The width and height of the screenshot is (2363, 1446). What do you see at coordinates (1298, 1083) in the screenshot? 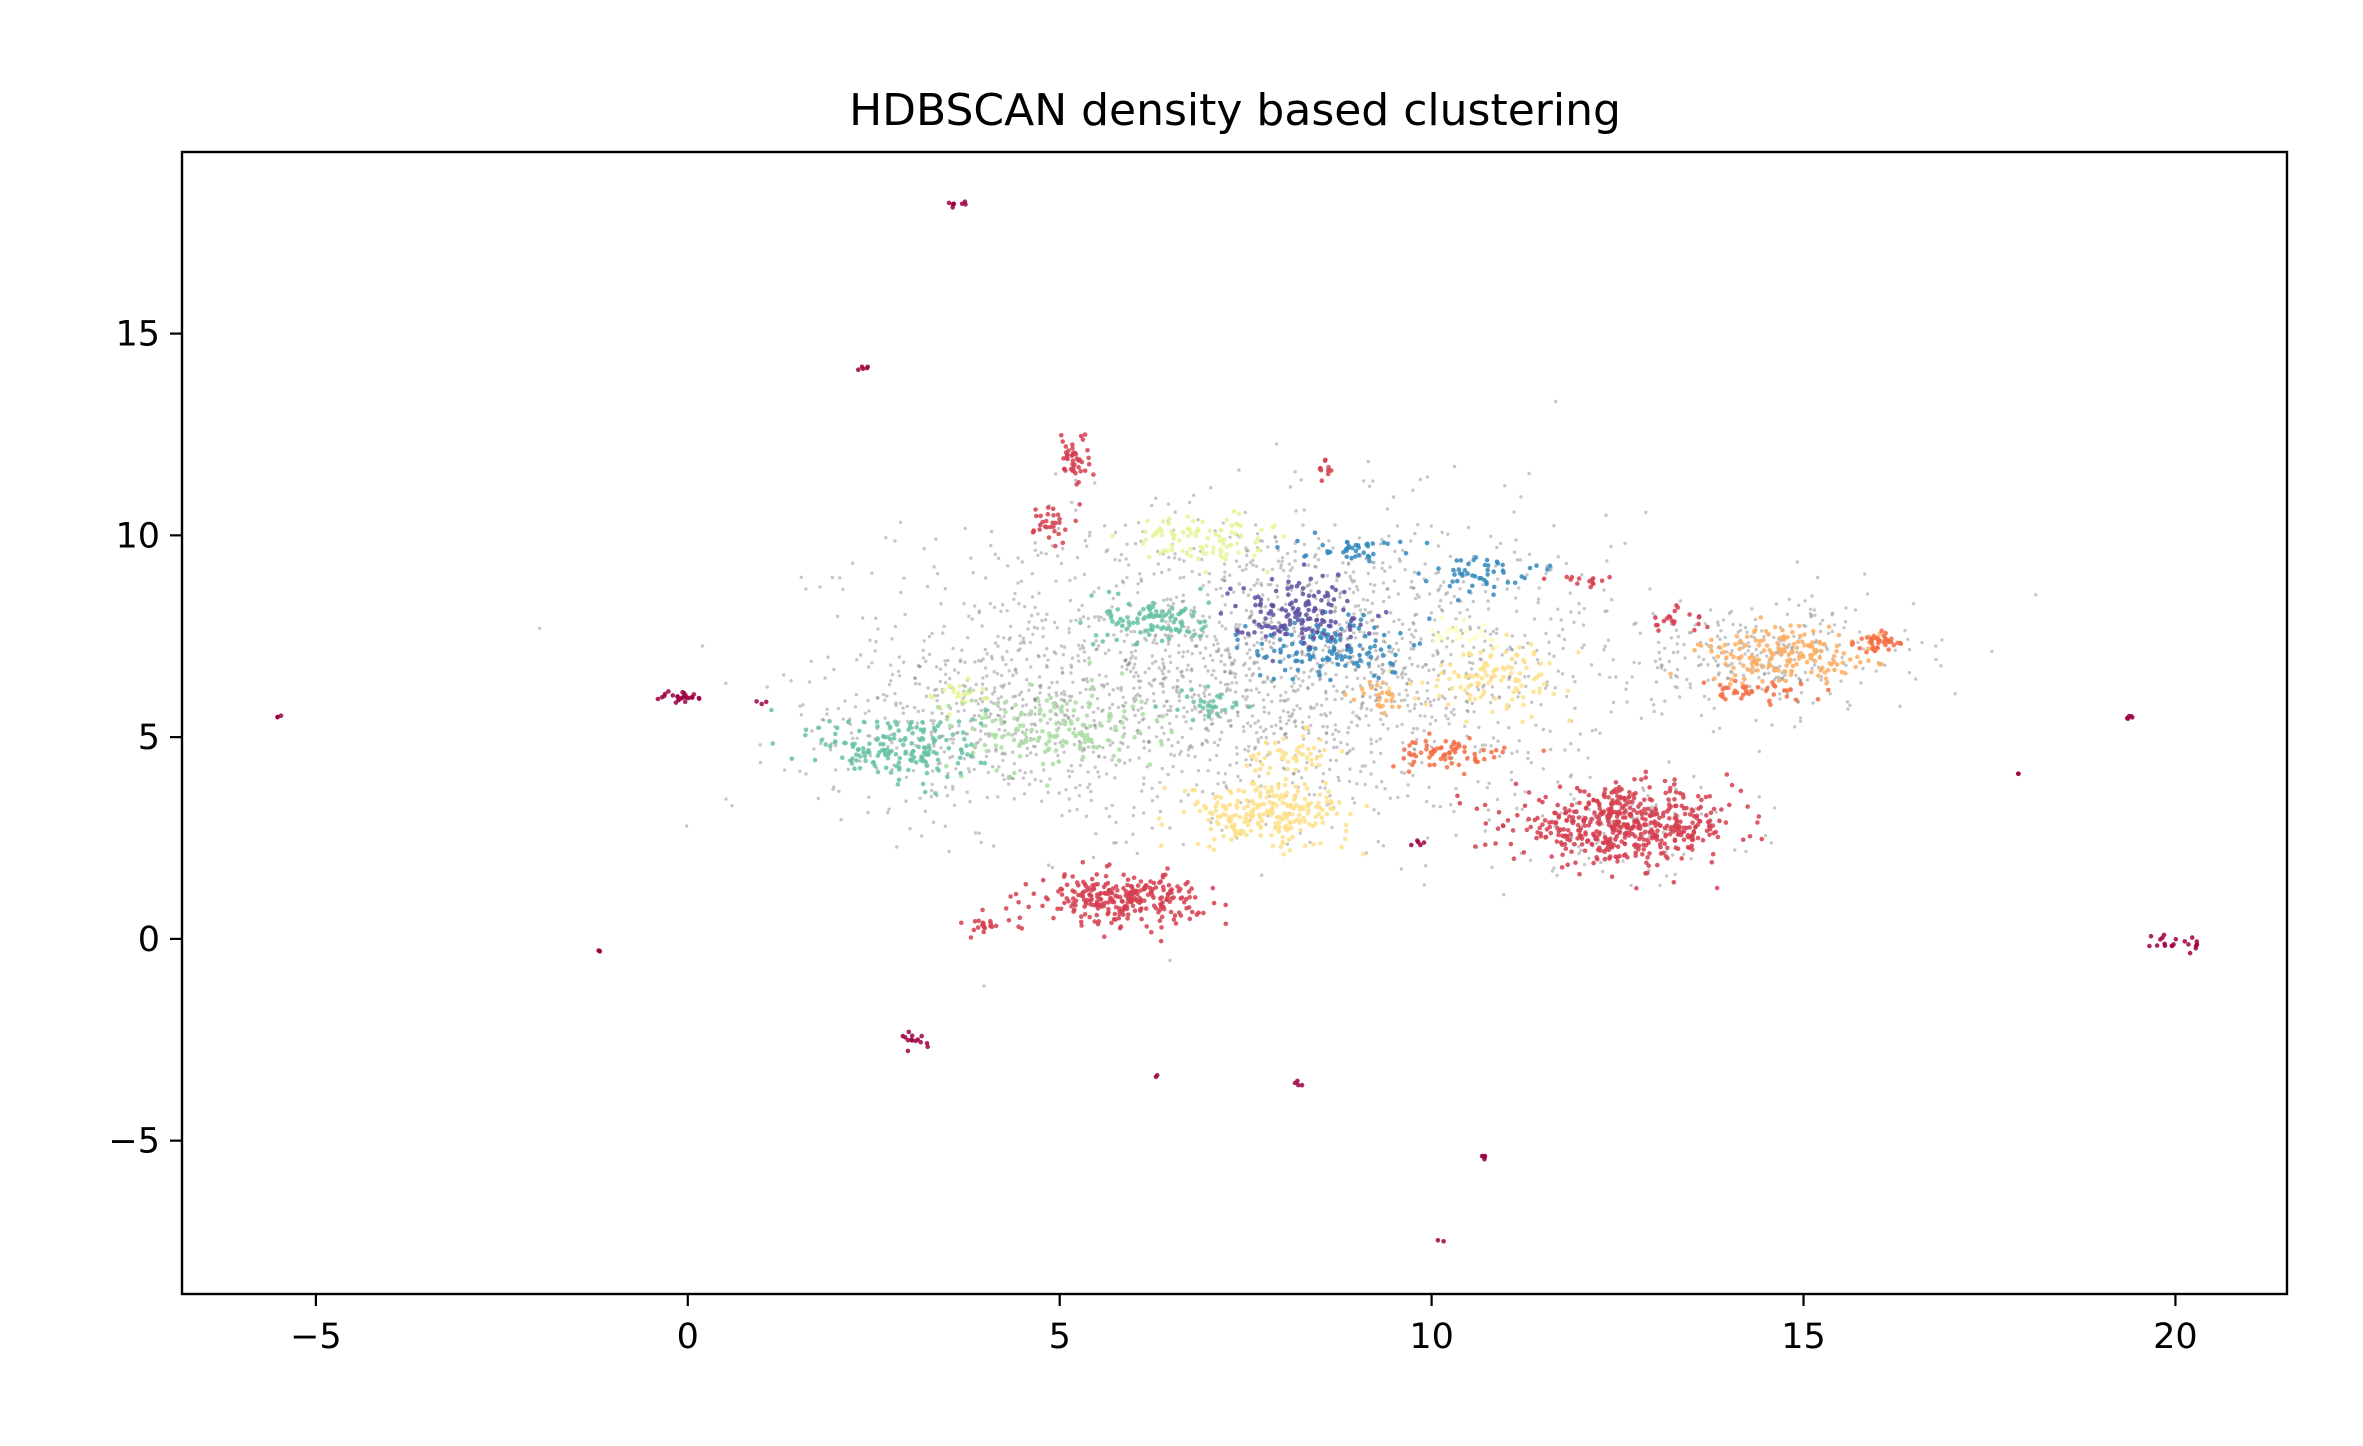
I see `cluster-14-points` at bounding box center [1298, 1083].